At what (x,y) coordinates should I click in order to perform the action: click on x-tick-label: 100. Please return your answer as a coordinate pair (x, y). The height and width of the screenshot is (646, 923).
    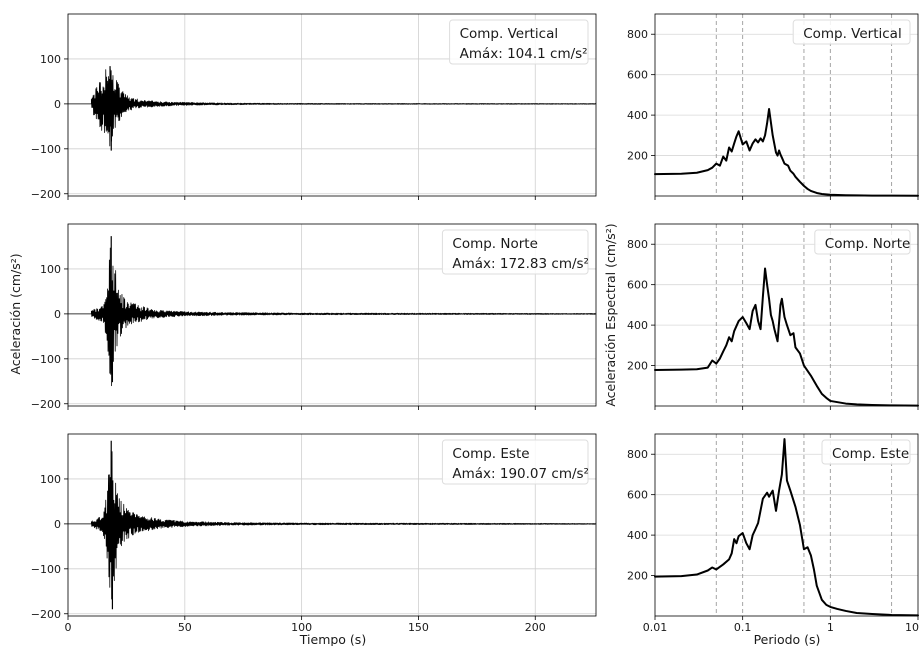
    Looking at the image, I should click on (301, 627).